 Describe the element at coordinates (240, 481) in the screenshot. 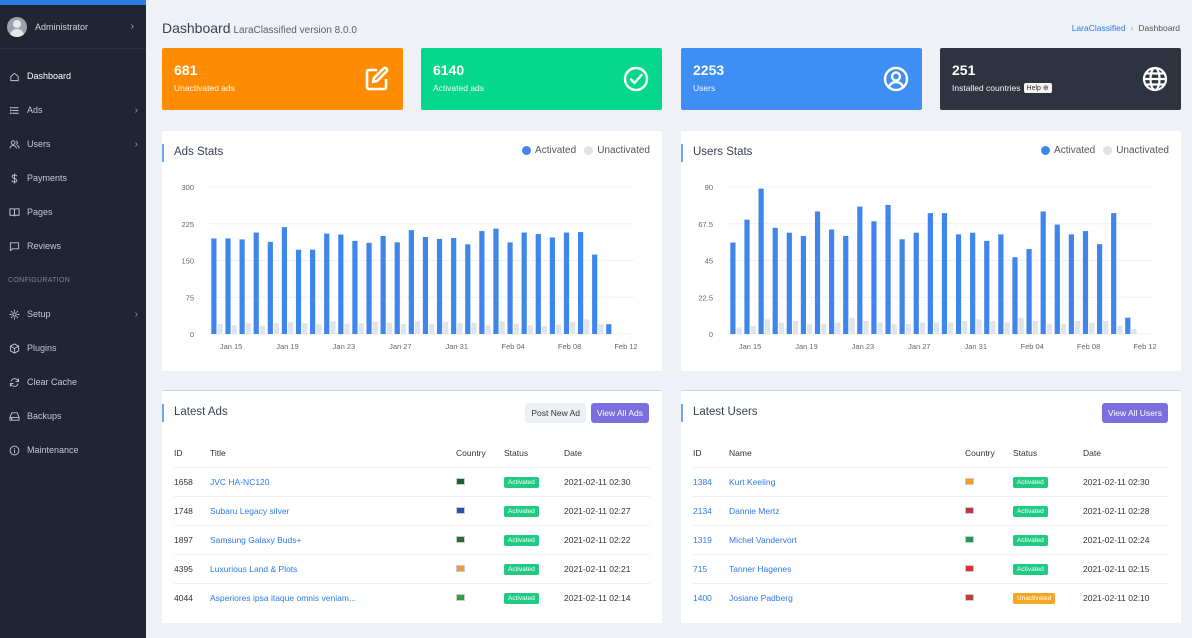

I see `ad-title-link: JVC HA-NC120` at that location.